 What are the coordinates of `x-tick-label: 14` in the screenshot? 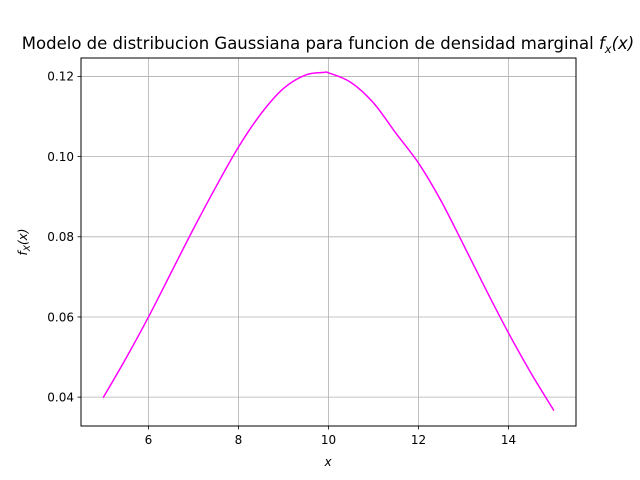 It's located at (508, 440).